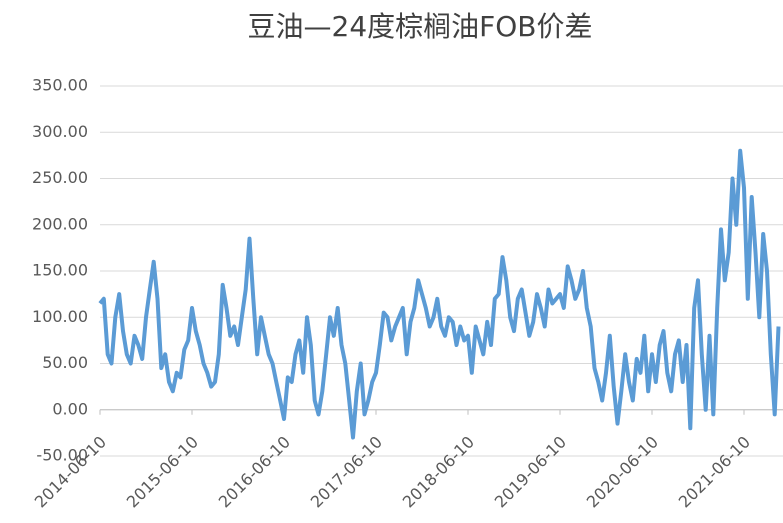 The width and height of the screenshot is (783, 523). What do you see at coordinates (714, 471) in the screenshot?
I see `x-tick-label: 2021-06-10` at bounding box center [714, 471].